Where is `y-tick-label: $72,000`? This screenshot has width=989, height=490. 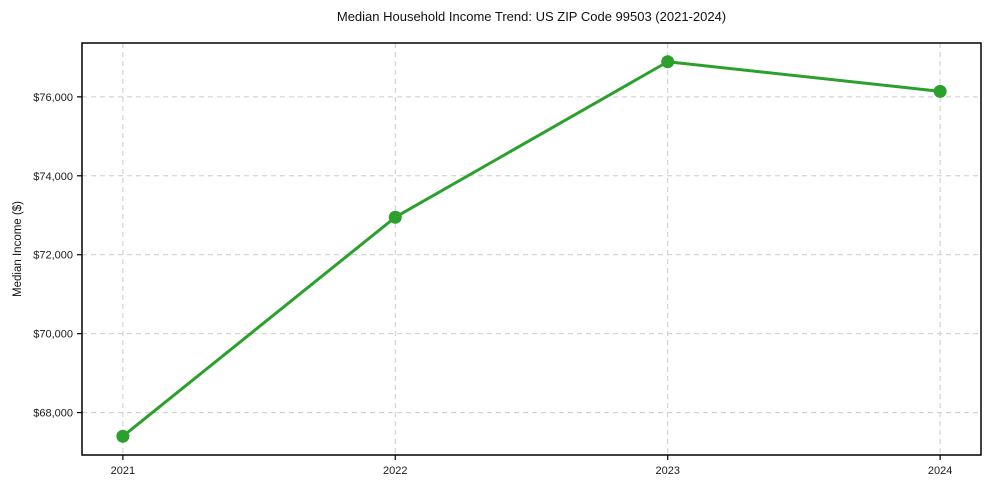 y-tick-label: $72,000 is located at coordinates (53, 256).